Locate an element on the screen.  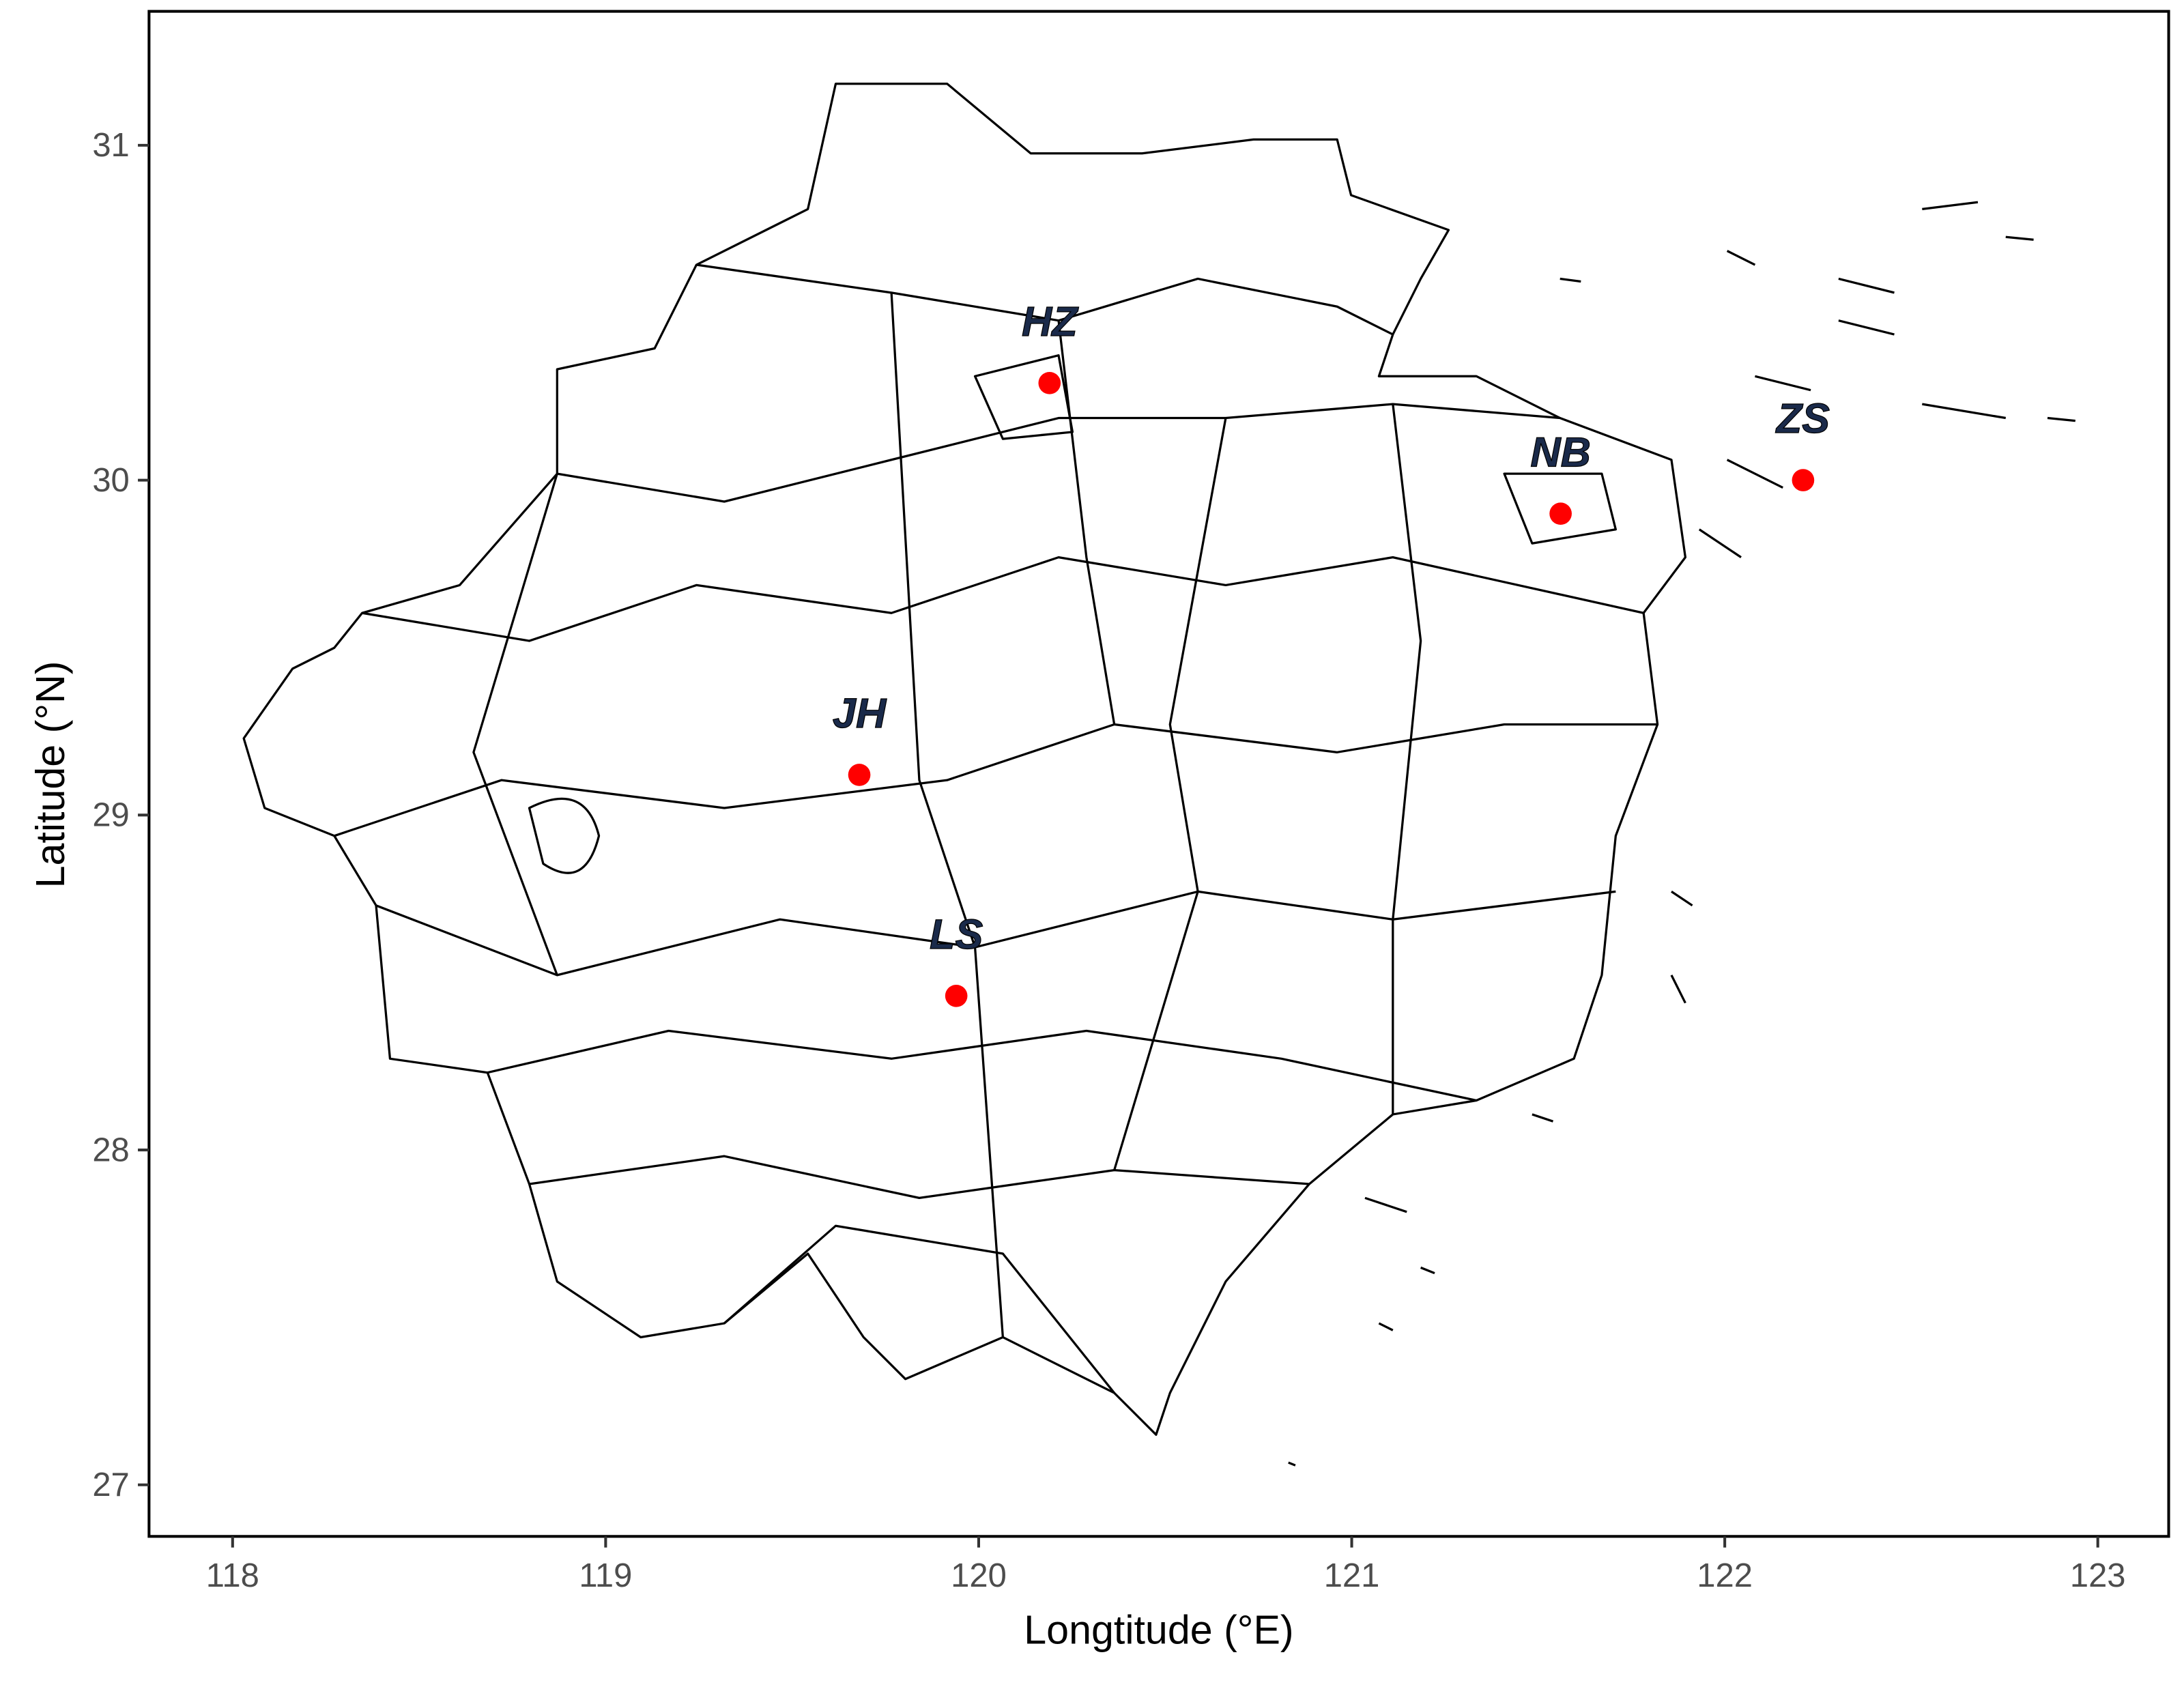
x-tick-label: 121 is located at coordinates (1352, 1575).